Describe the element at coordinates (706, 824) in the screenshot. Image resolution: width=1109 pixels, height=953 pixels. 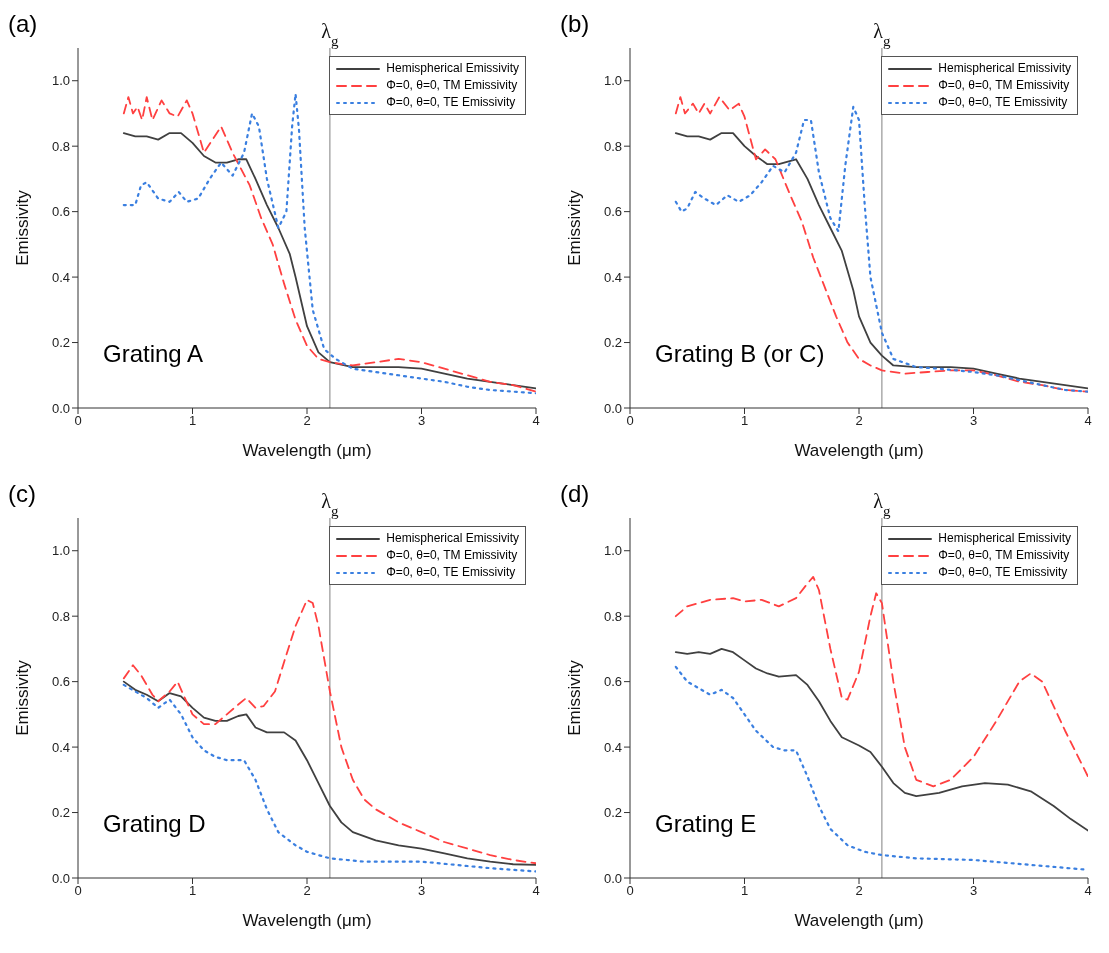
I see `annotation: Grating E` at that location.